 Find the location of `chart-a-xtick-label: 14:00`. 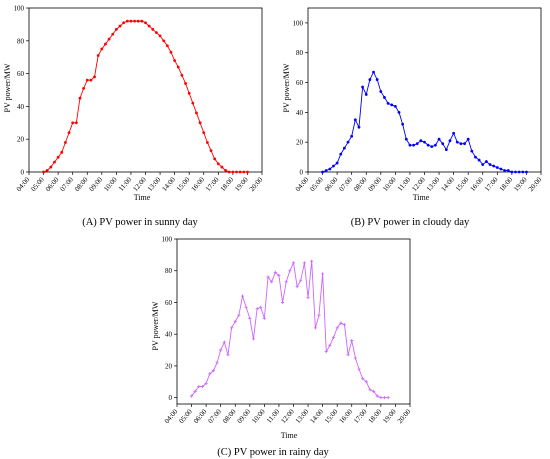

chart-a-xtick-label: 14:00 is located at coordinates (168, 184).